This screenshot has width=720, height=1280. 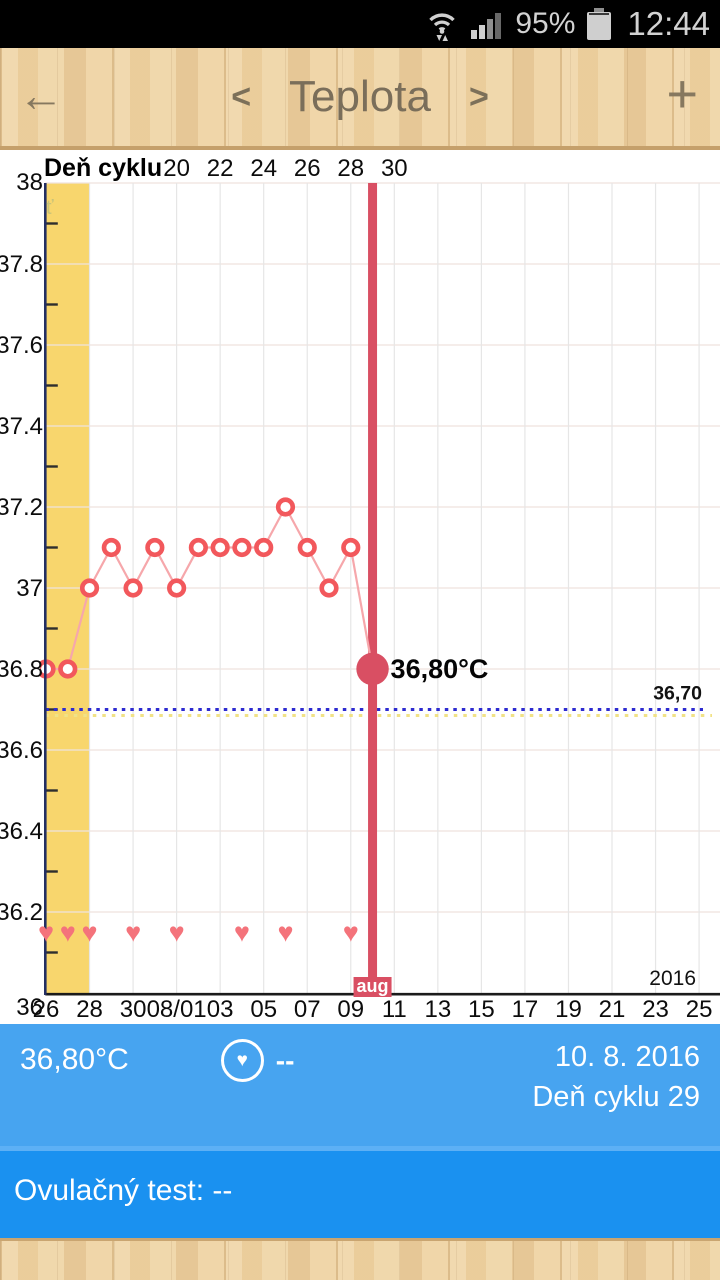 What do you see at coordinates (478, 96) in the screenshot?
I see `next-chart-button: >` at bounding box center [478, 96].